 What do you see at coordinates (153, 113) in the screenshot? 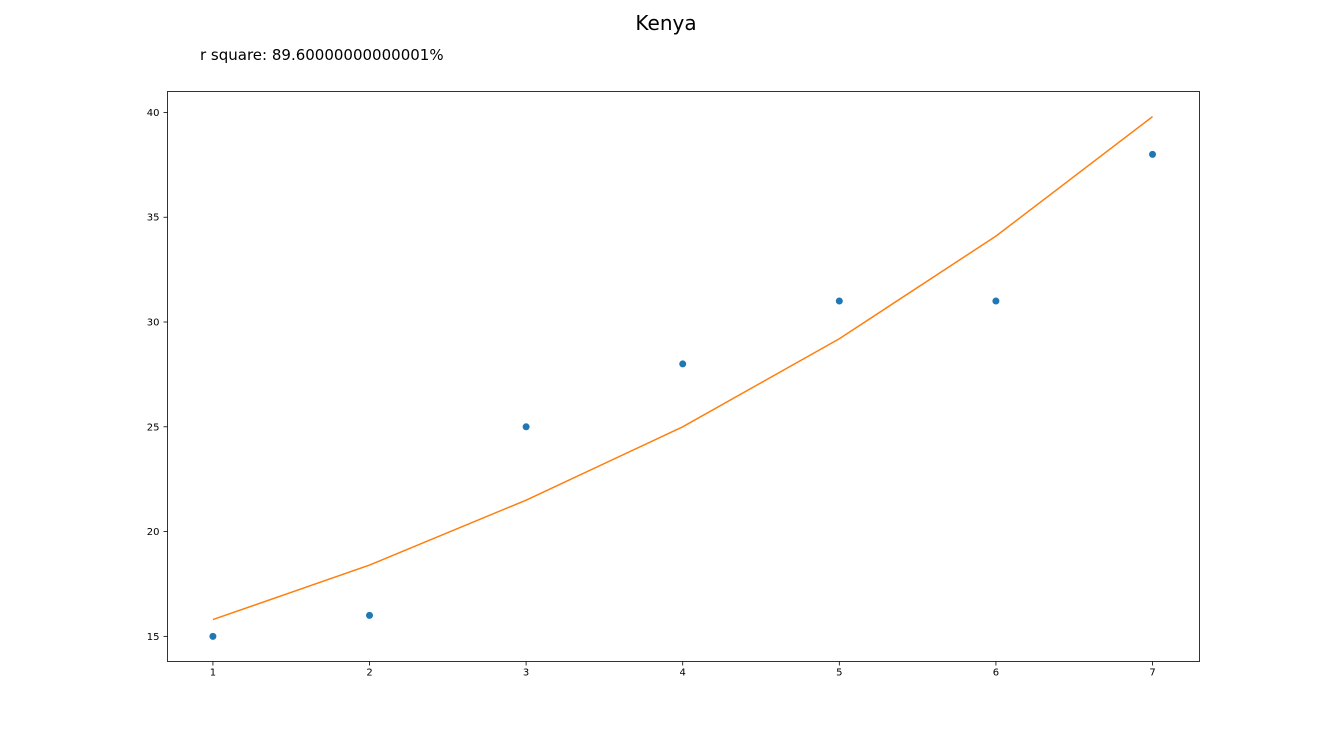
I see `y-tick-label: 40` at bounding box center [153, 113].